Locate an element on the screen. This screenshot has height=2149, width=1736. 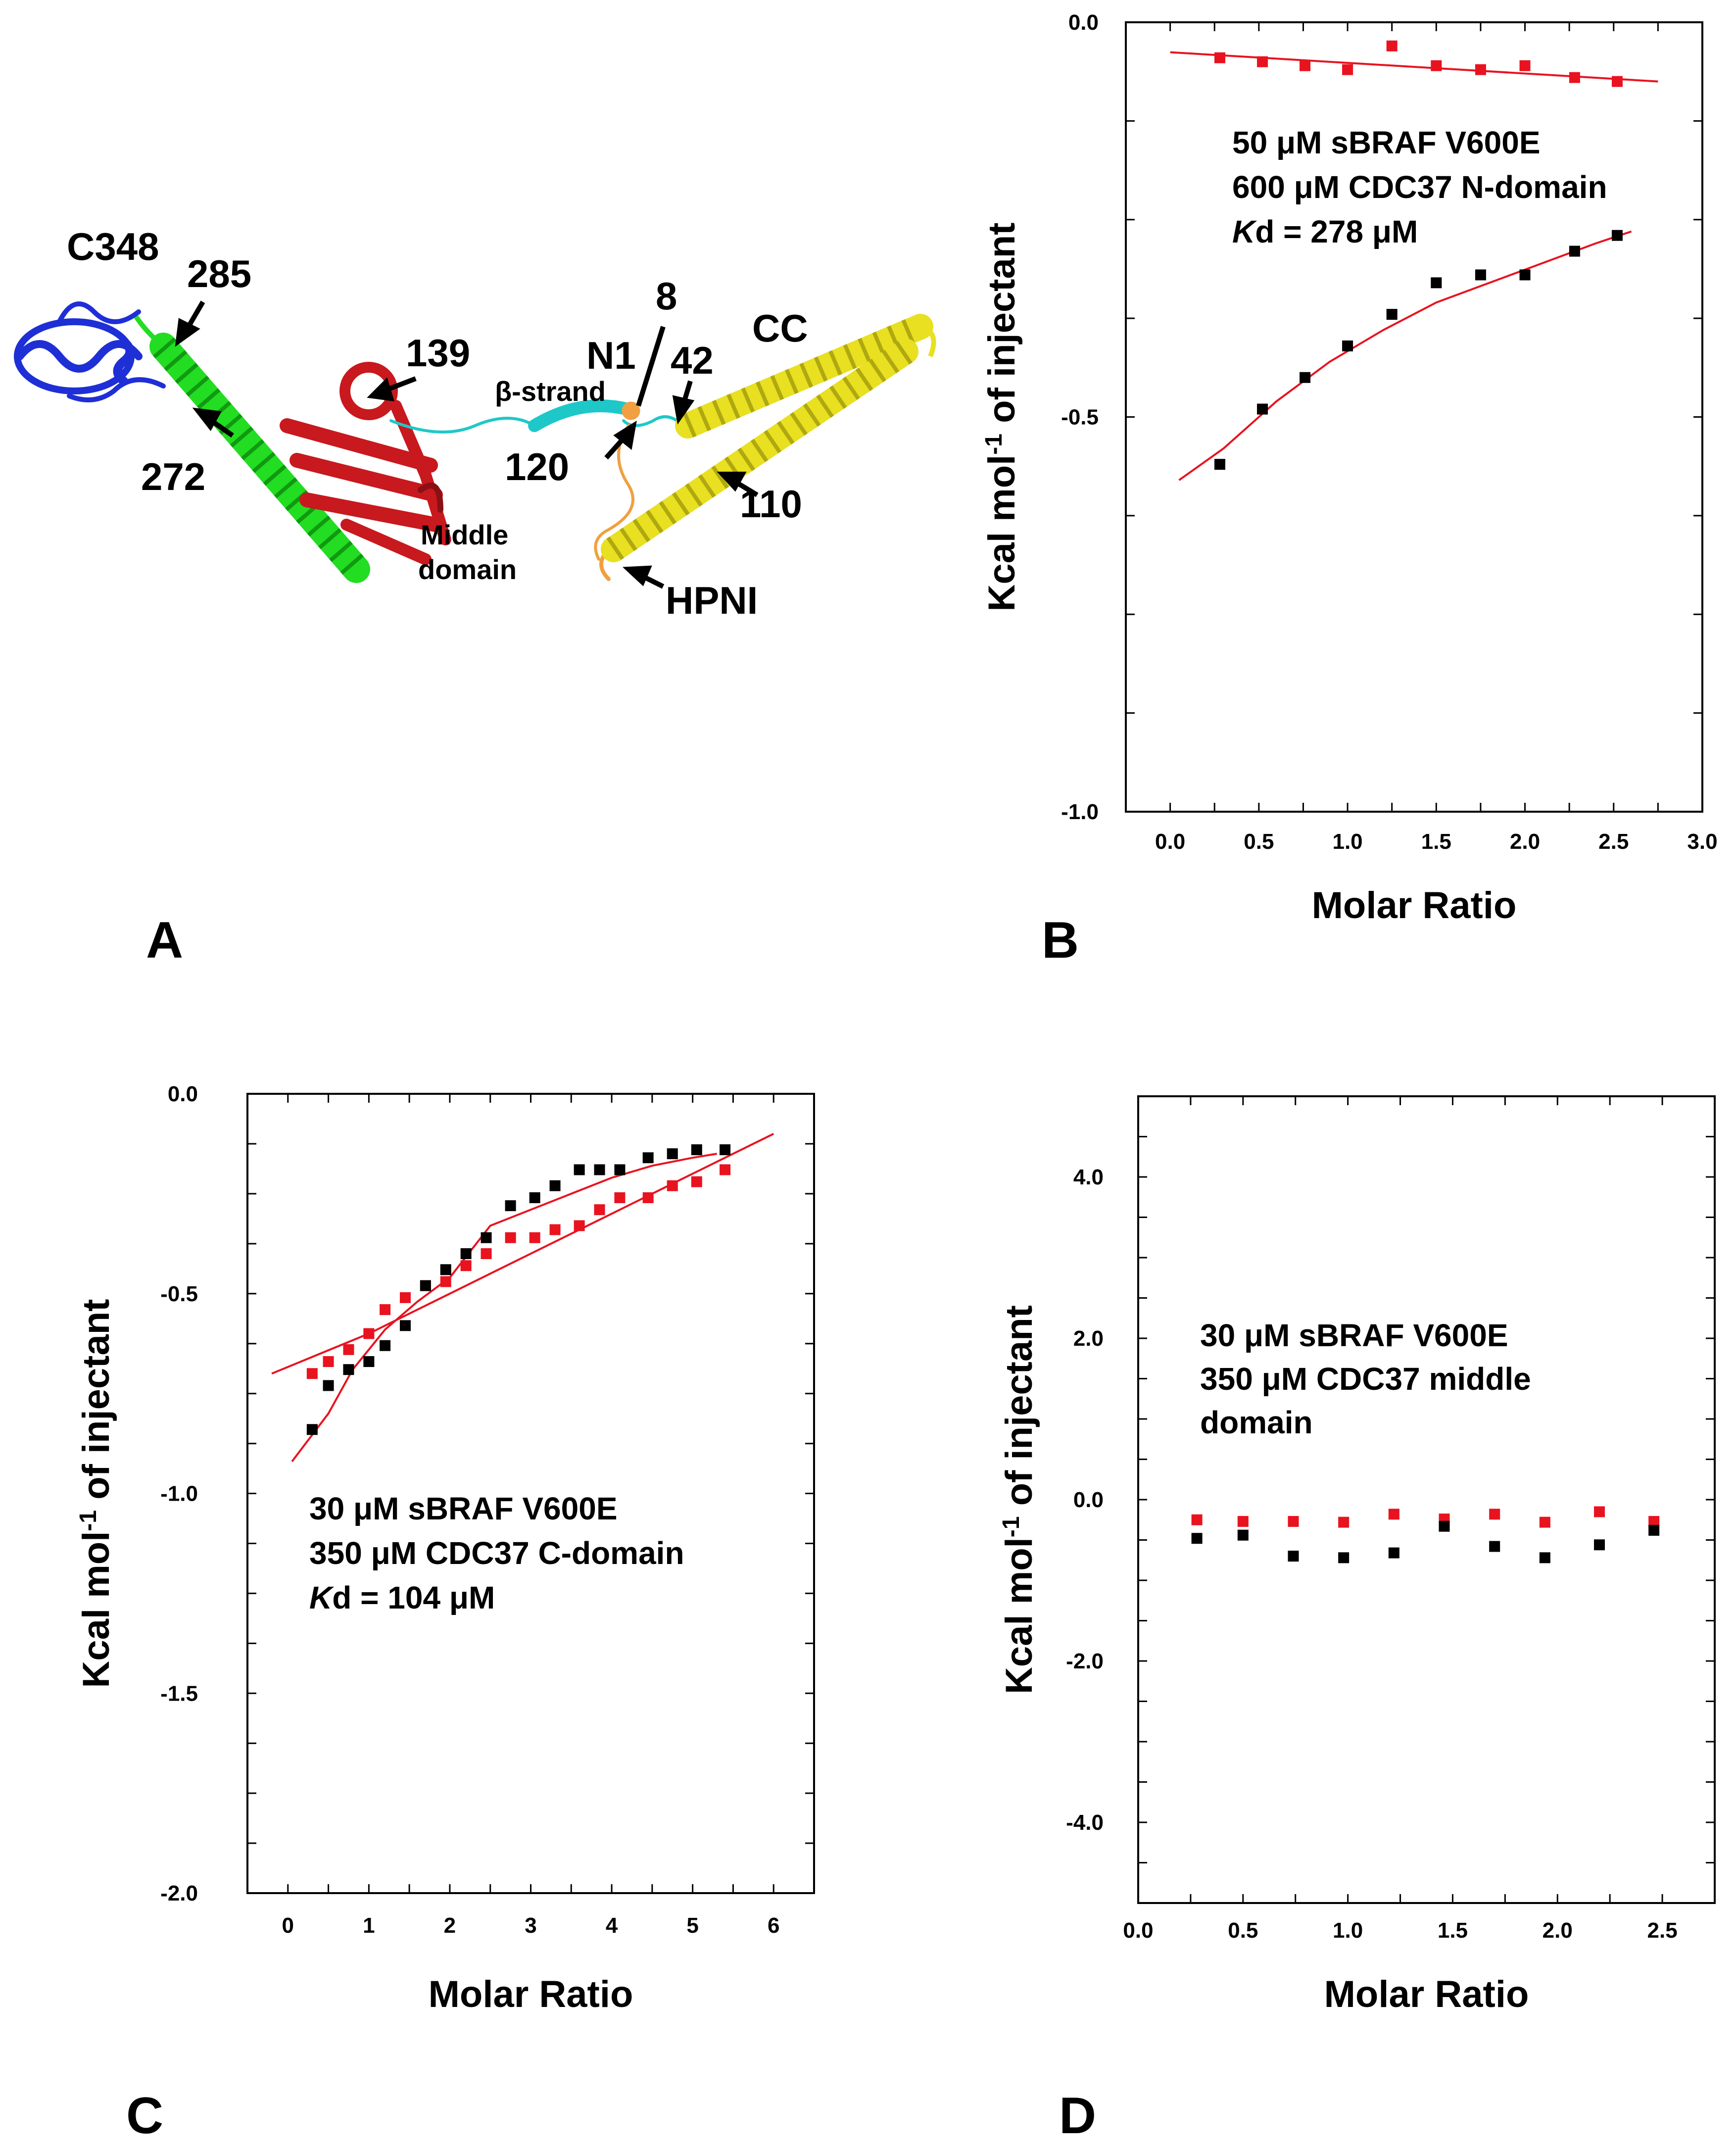
label-120: 120 is located at coordinates (537, 466).